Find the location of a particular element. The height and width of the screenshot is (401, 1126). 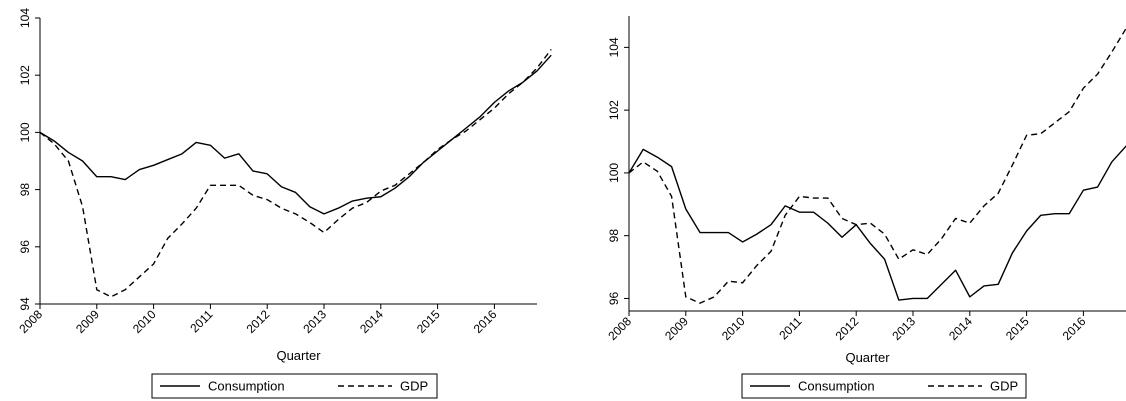

y-tick-label: 94 is located at coordinates (25, 304).